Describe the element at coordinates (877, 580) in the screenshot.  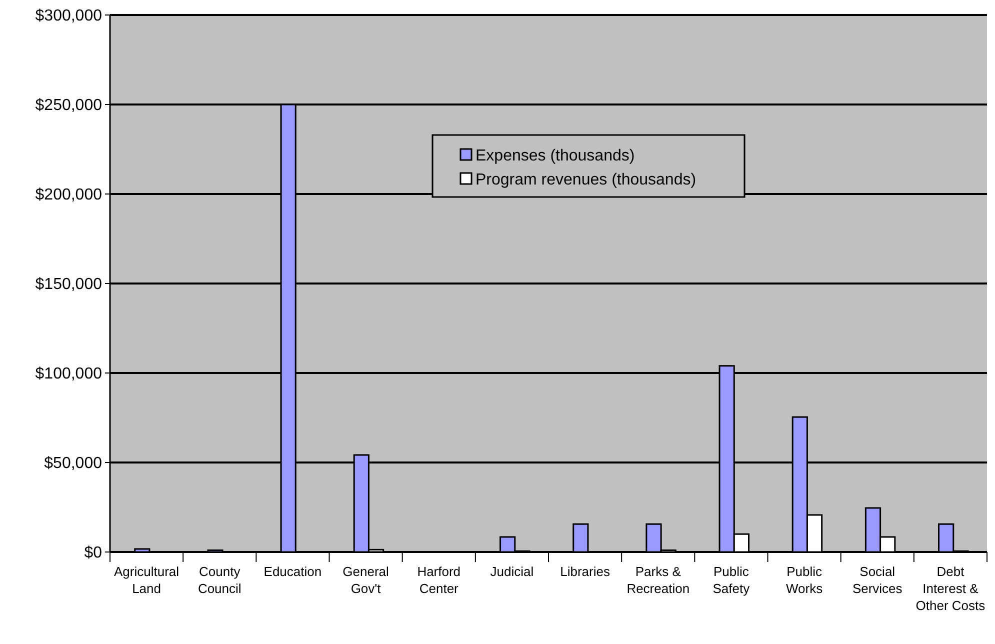
I see `x-tick-label: Social Services` at that location.